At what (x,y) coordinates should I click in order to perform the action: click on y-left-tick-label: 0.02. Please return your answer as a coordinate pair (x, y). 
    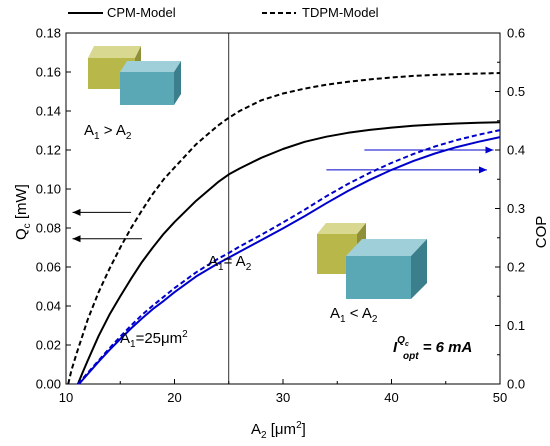
    Looking at the image, I should click on (48, 345).